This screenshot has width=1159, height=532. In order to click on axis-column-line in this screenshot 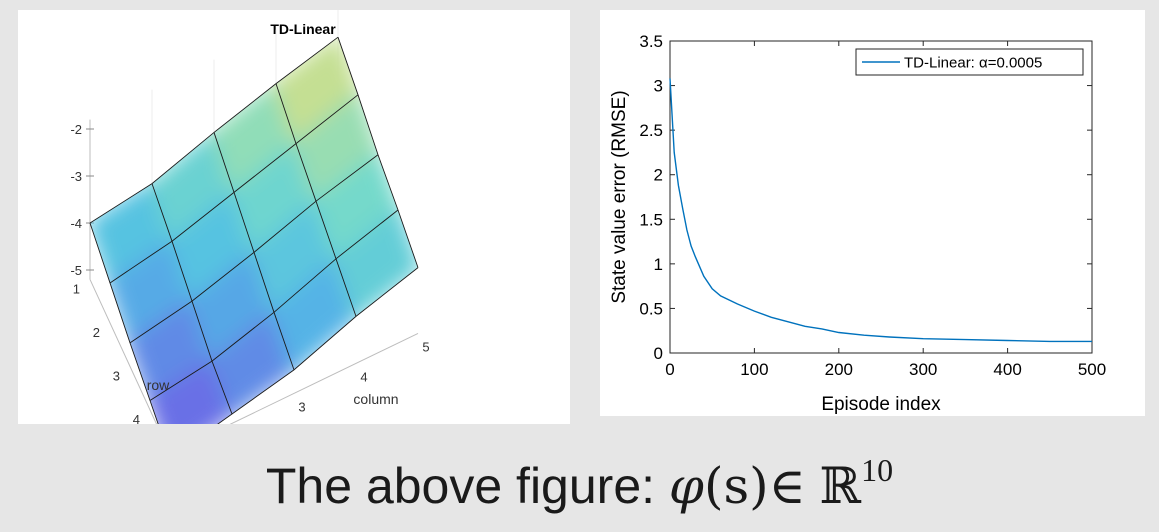, I will do `click(324, 378)`.